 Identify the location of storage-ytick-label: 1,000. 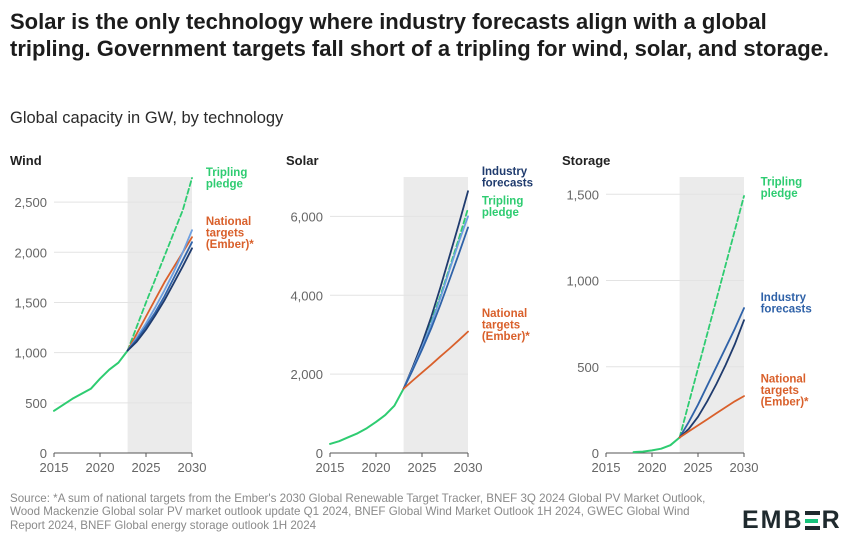
(582, 281).